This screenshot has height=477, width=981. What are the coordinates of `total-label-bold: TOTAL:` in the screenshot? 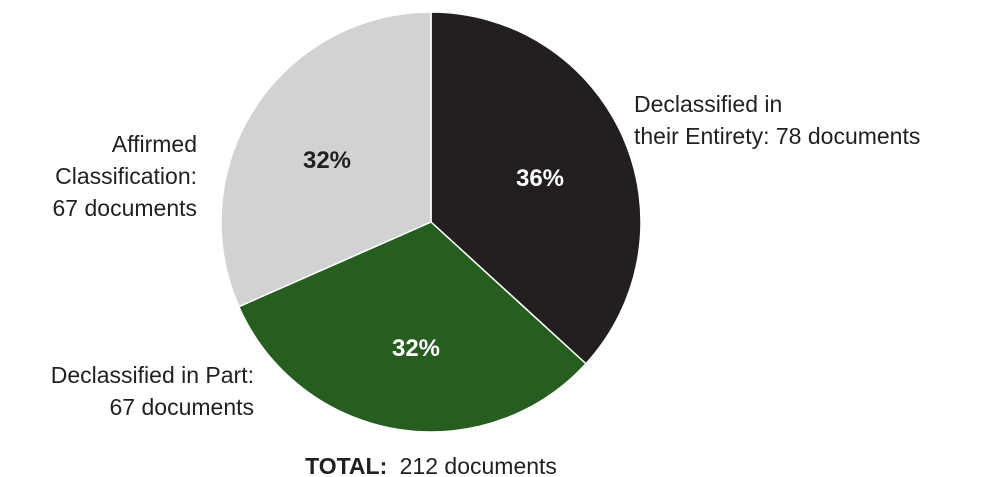 It's located at (346, 465).